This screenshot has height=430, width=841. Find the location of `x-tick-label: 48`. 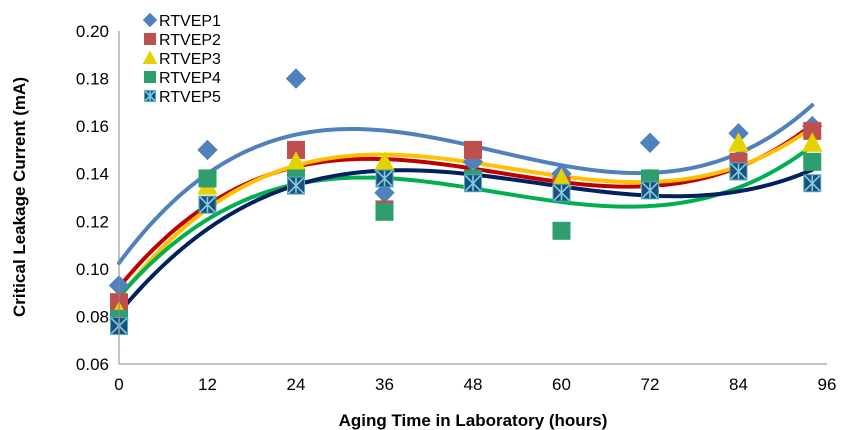

x-tick-label: 48 is located at coordinates (473, 384).